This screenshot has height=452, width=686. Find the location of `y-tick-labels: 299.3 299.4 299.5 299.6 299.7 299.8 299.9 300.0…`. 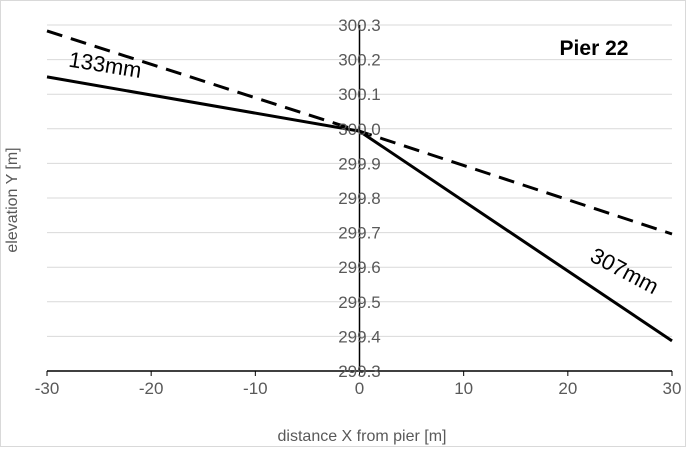

y-tick-labels: 299.3 299.4 299.5 299.6 299.7 299.8 299.9 300.0… is located at coordinates (359, 198).